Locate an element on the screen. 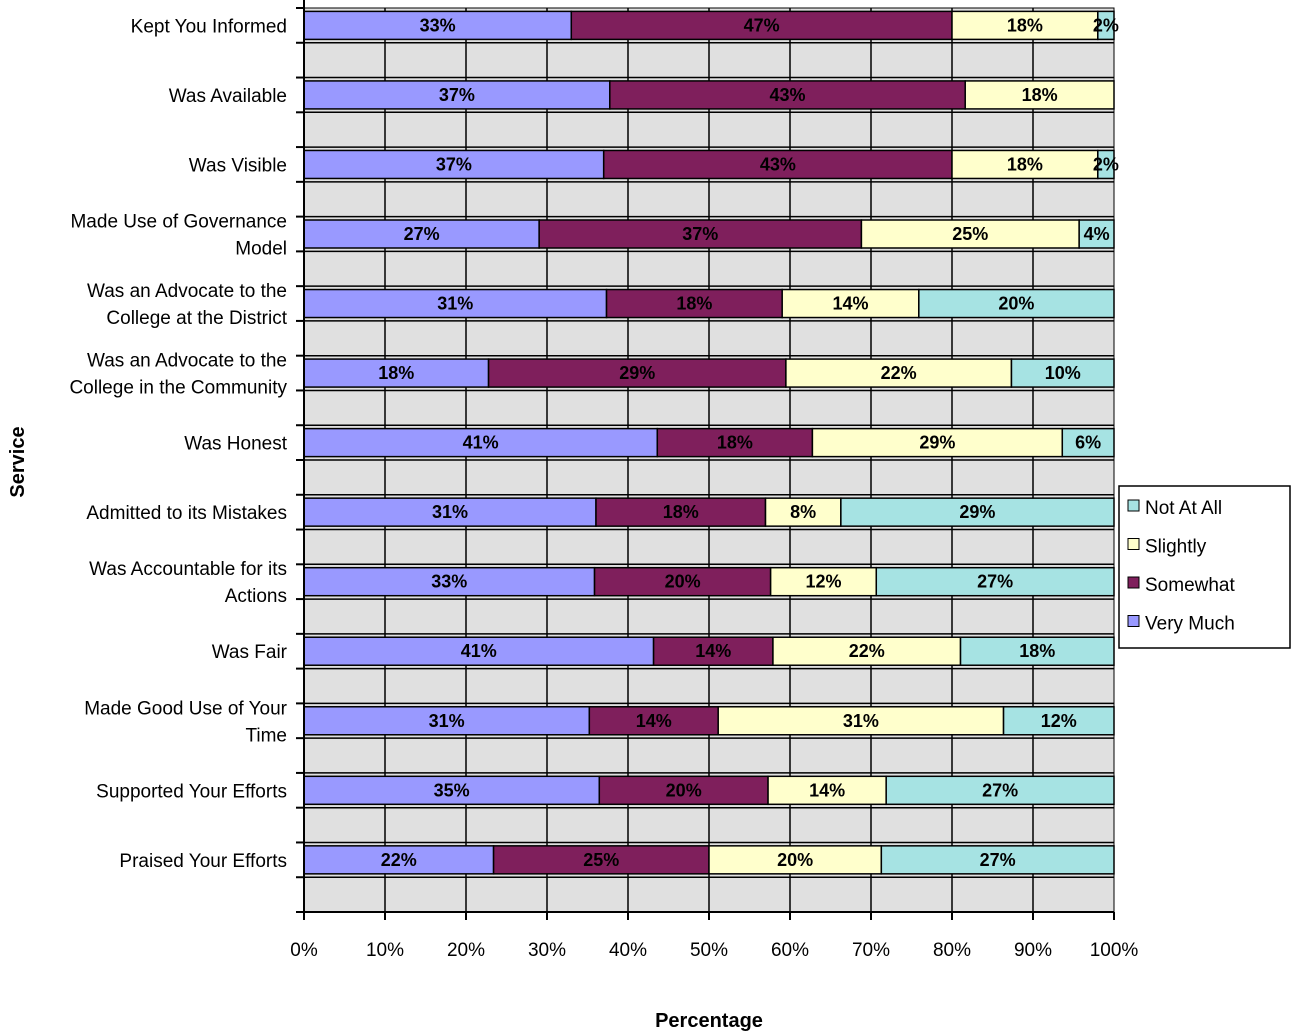 The width and height of the screenshot is (1293, 1034). x-tick-labels: 0% 10% 20% 30% 40% 50% 60% 70% 80% 90% 100% is located at coordinates (714, 950).